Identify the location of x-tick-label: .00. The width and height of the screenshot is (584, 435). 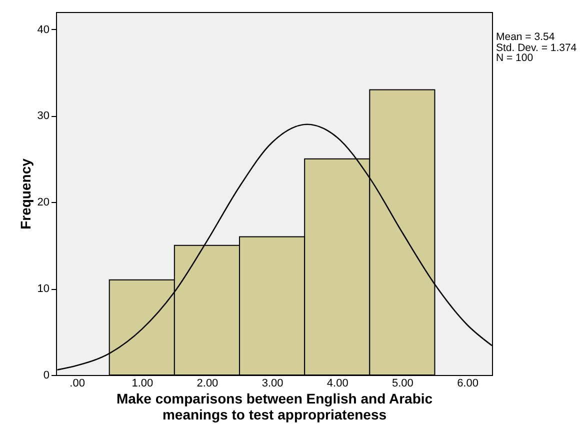
(77, 384).